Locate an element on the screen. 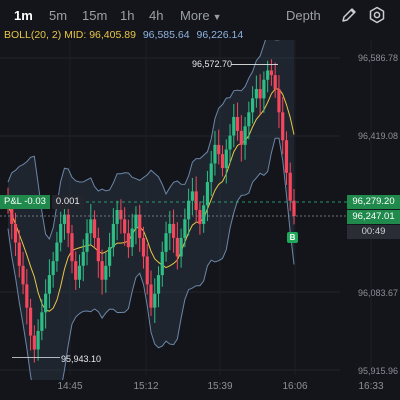 The height and width of the screenshot is (400, 400). buy-marker: B is located at coordinates (292, 237).